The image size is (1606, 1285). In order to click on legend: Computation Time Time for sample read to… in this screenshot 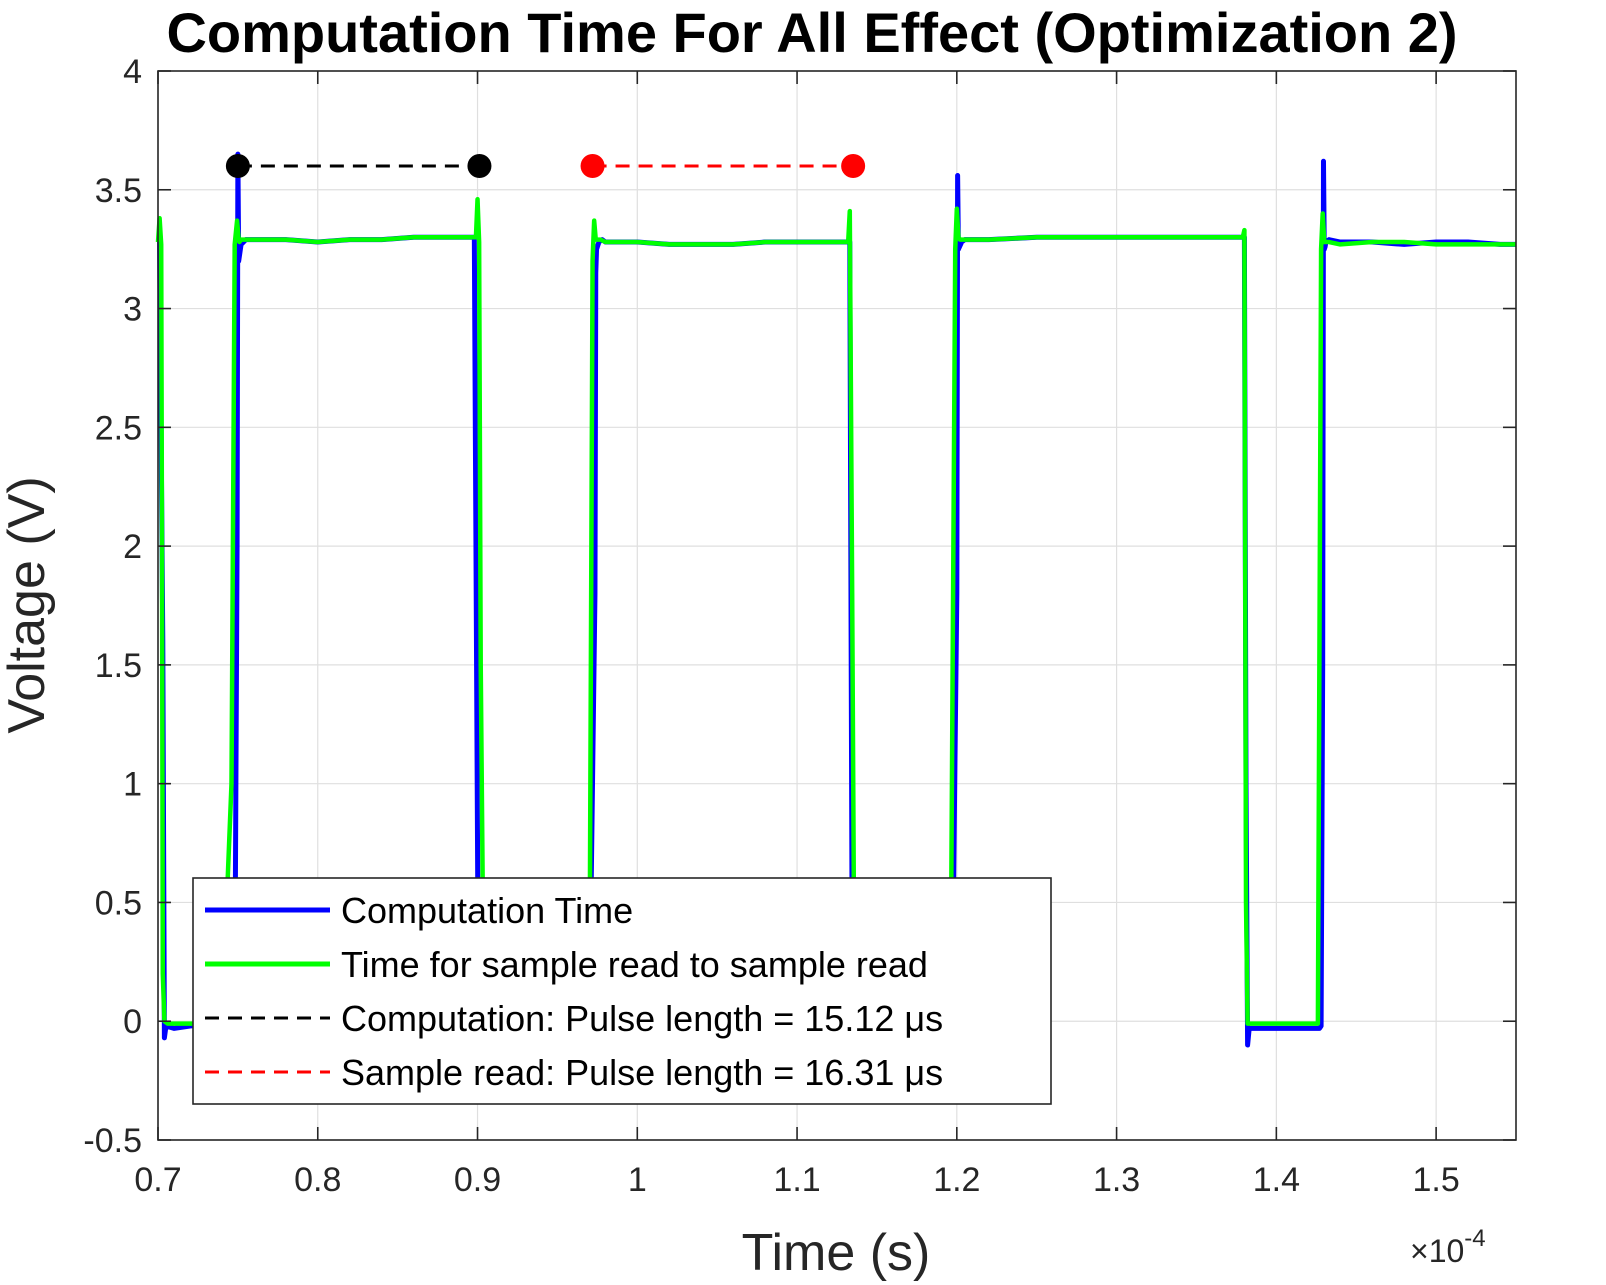, I will do `click(622, 991)`.